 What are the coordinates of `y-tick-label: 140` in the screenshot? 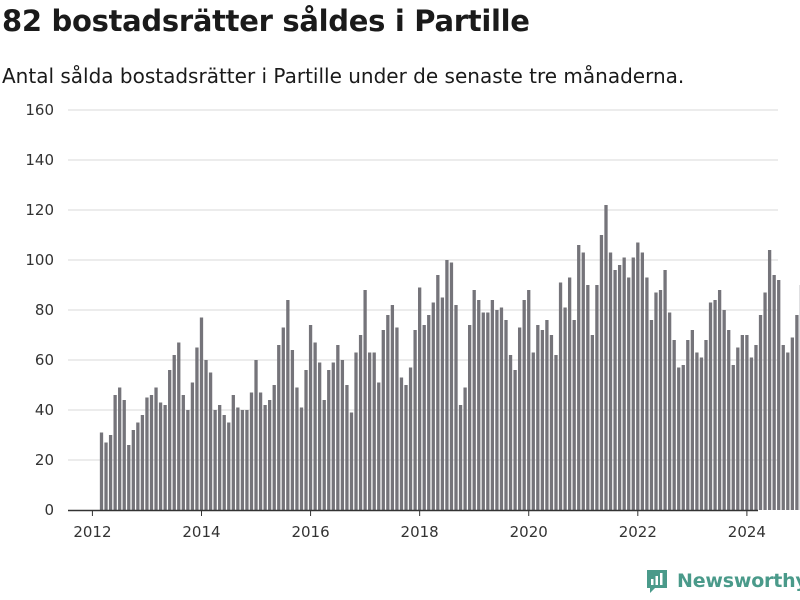 It's located at (39, 160).